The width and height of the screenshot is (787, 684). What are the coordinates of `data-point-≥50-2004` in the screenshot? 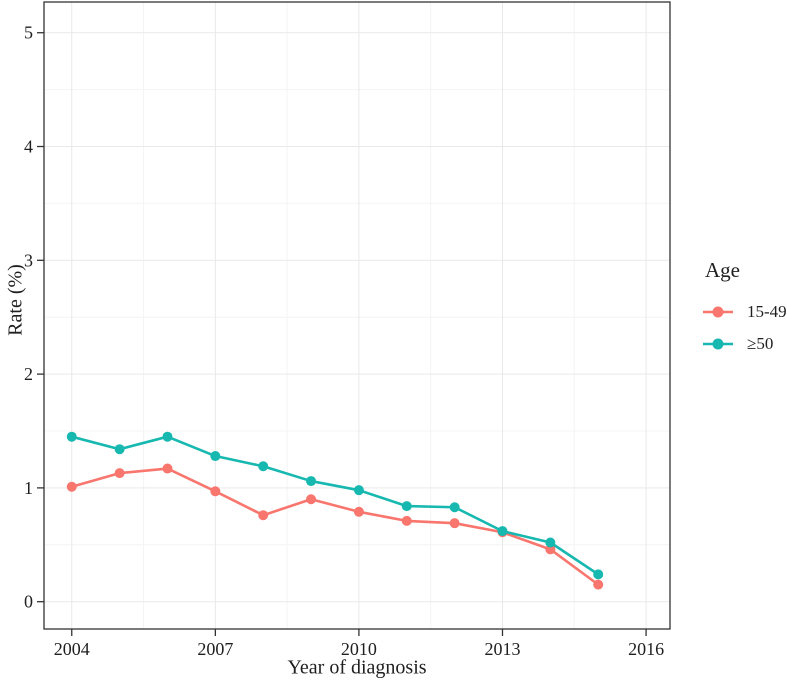 It's located at (71, 436).